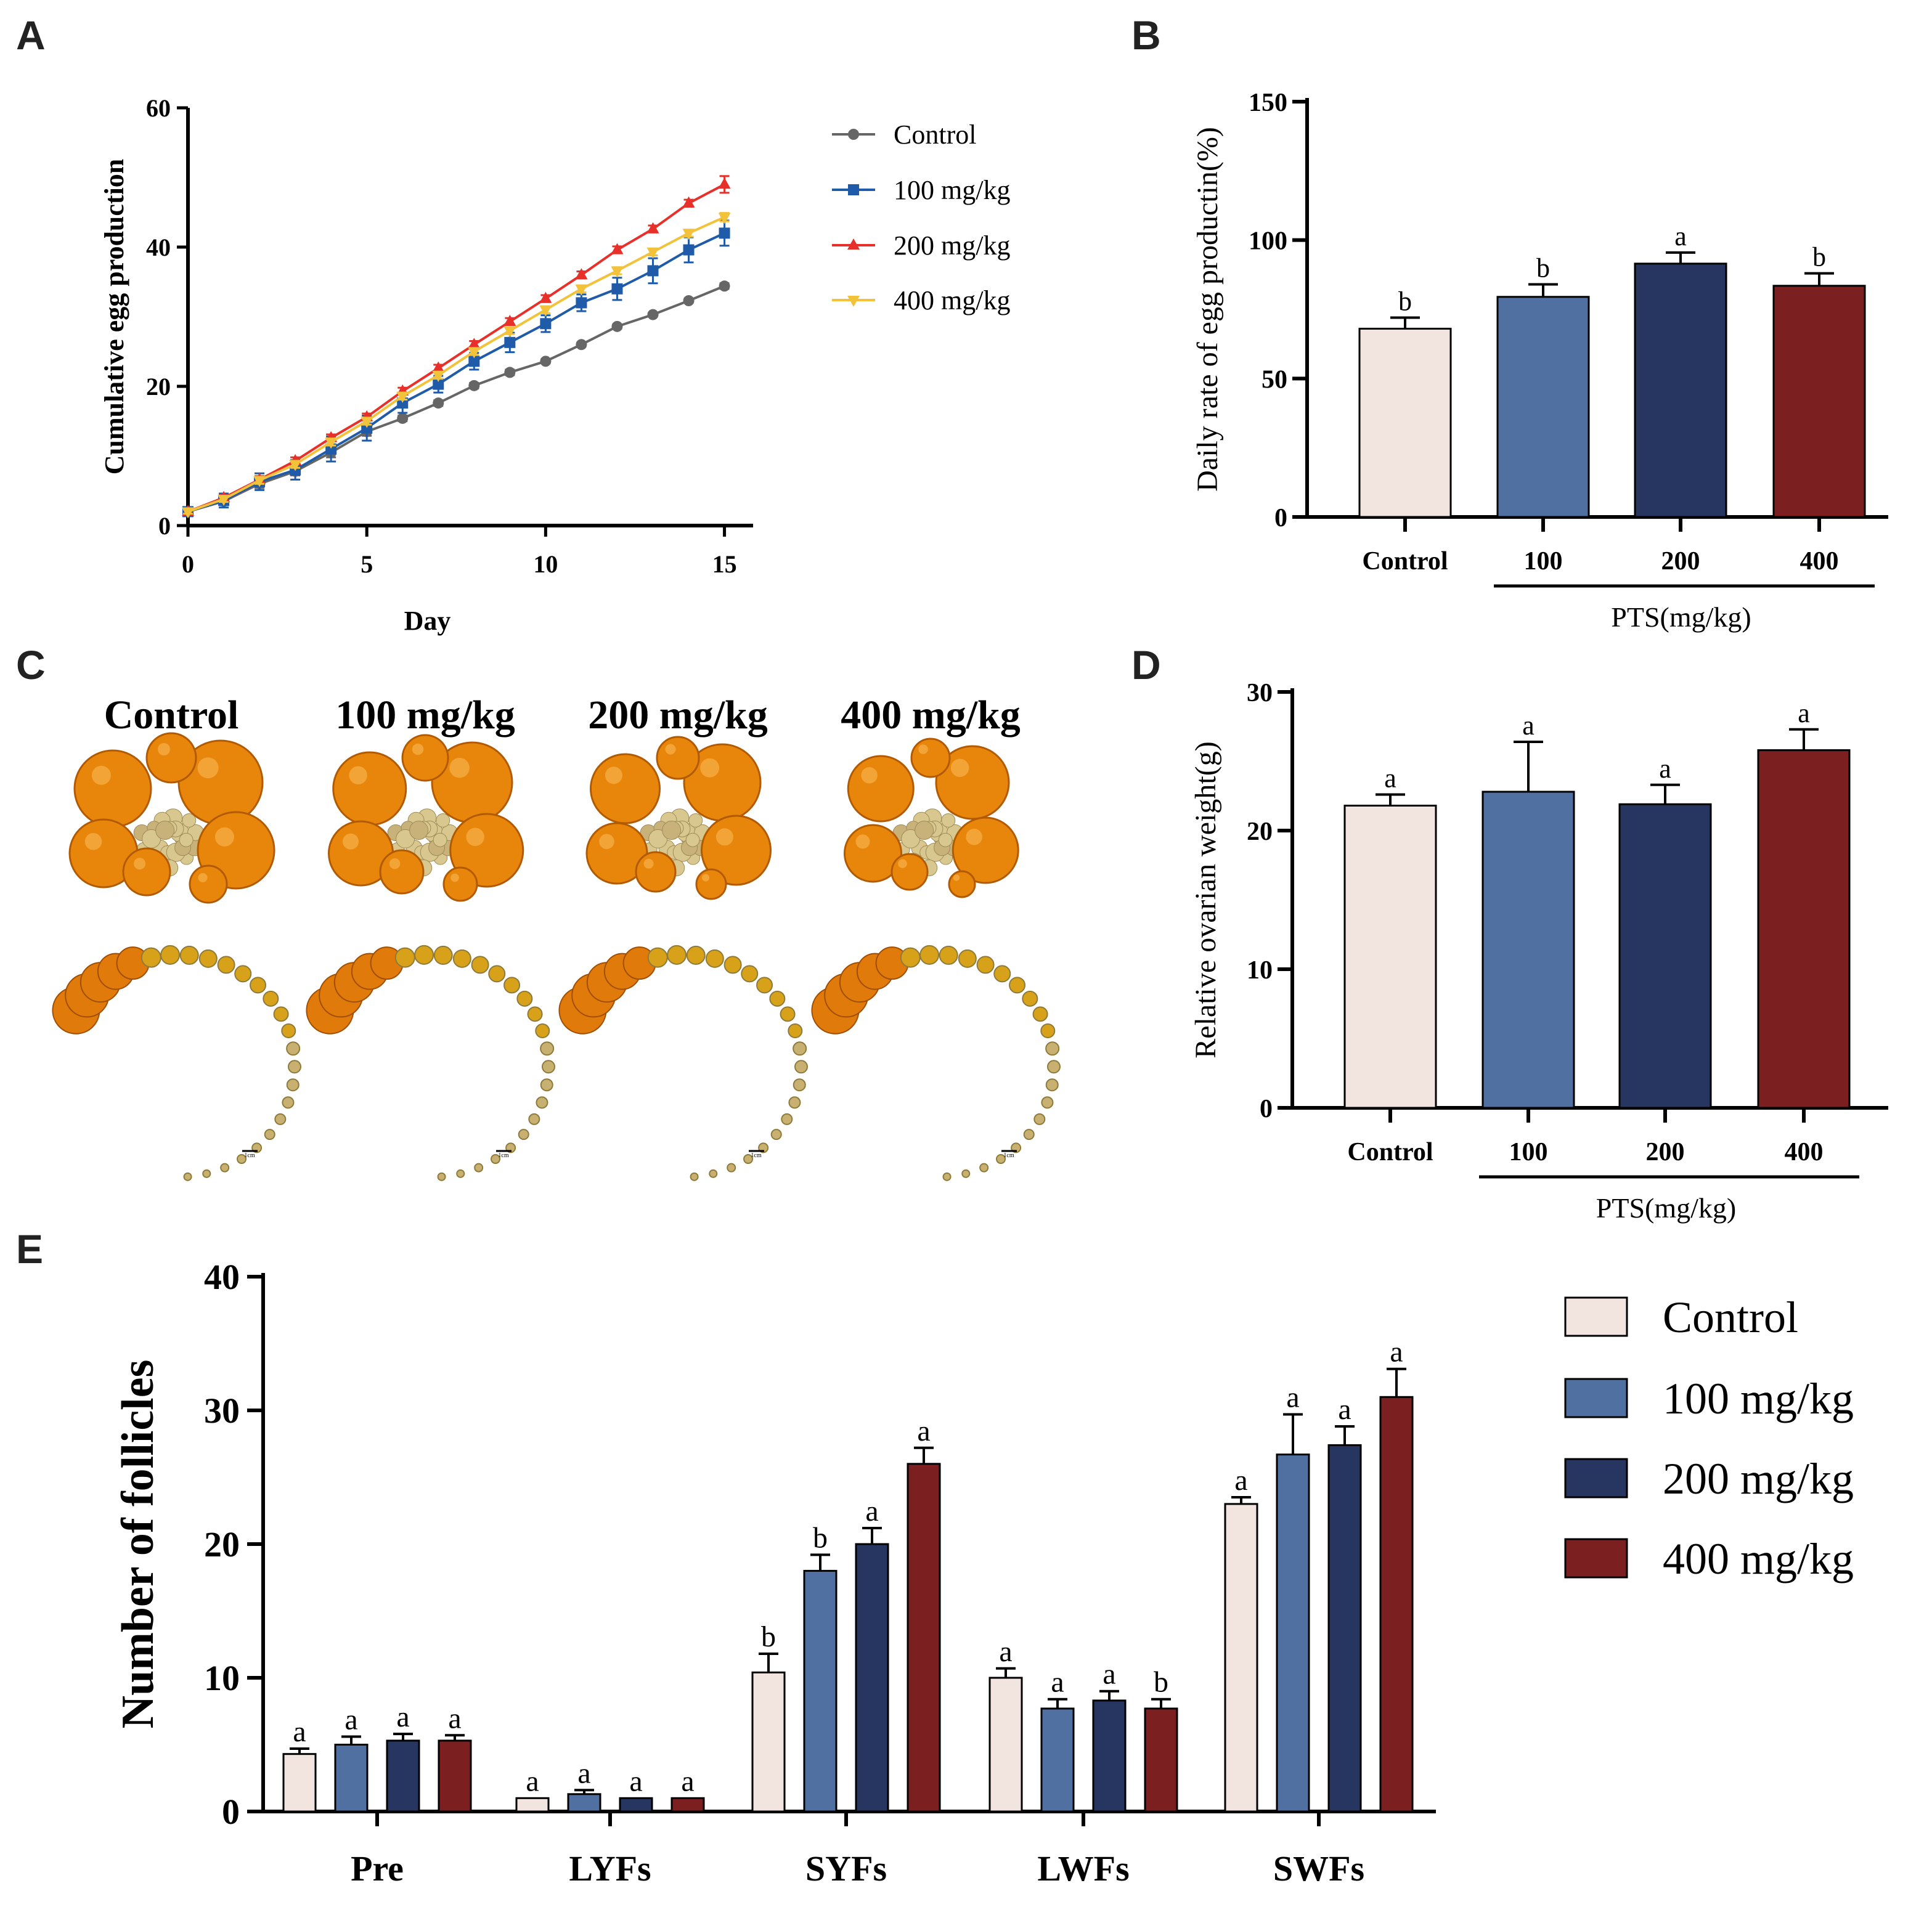 This screenshot has height=1907, width=1932. Describe the element at coordinates (1146, 35) in the screenshot. I see `panel-label-b: B` at that location.